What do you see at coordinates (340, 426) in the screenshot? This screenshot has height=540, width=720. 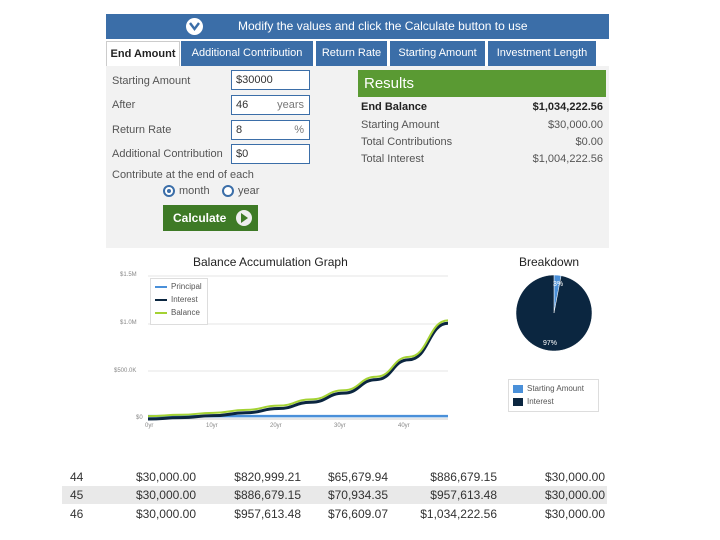 I see `x-tick: 30yr` at bounding box center [340, 426].